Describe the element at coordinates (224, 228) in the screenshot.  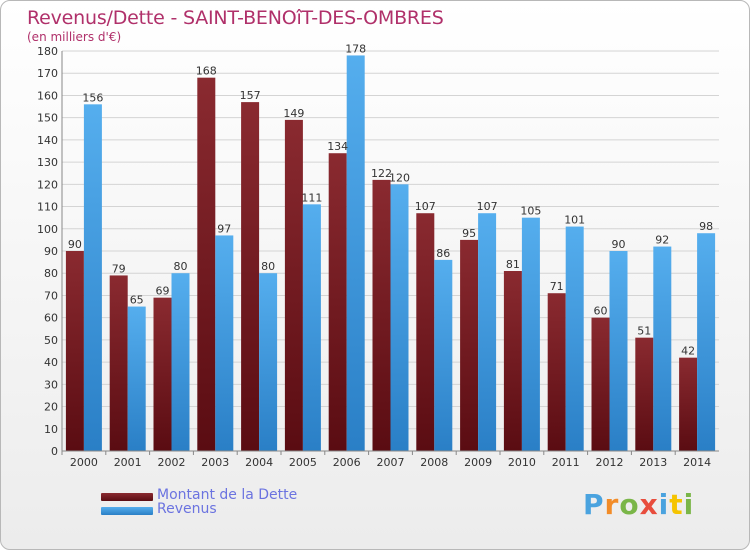
I see `revenus-value-label: 97` at that location.